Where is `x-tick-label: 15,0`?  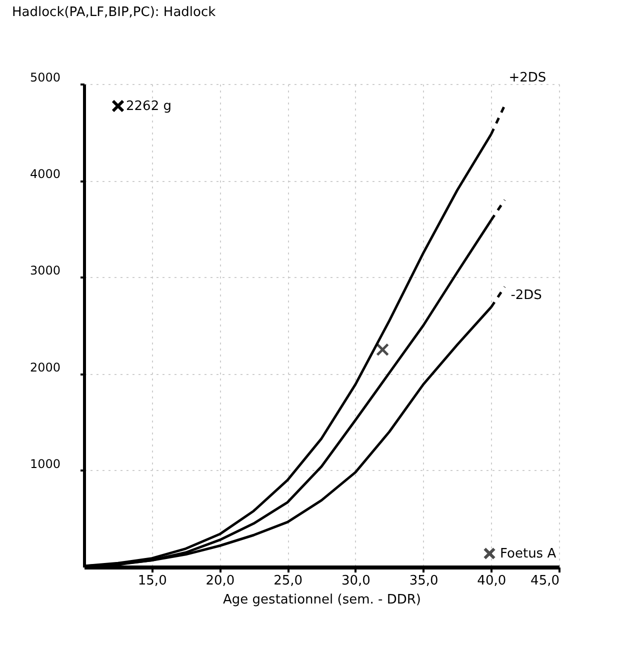
x-tick-label: 15,0 is located at coordinates (152, 581).